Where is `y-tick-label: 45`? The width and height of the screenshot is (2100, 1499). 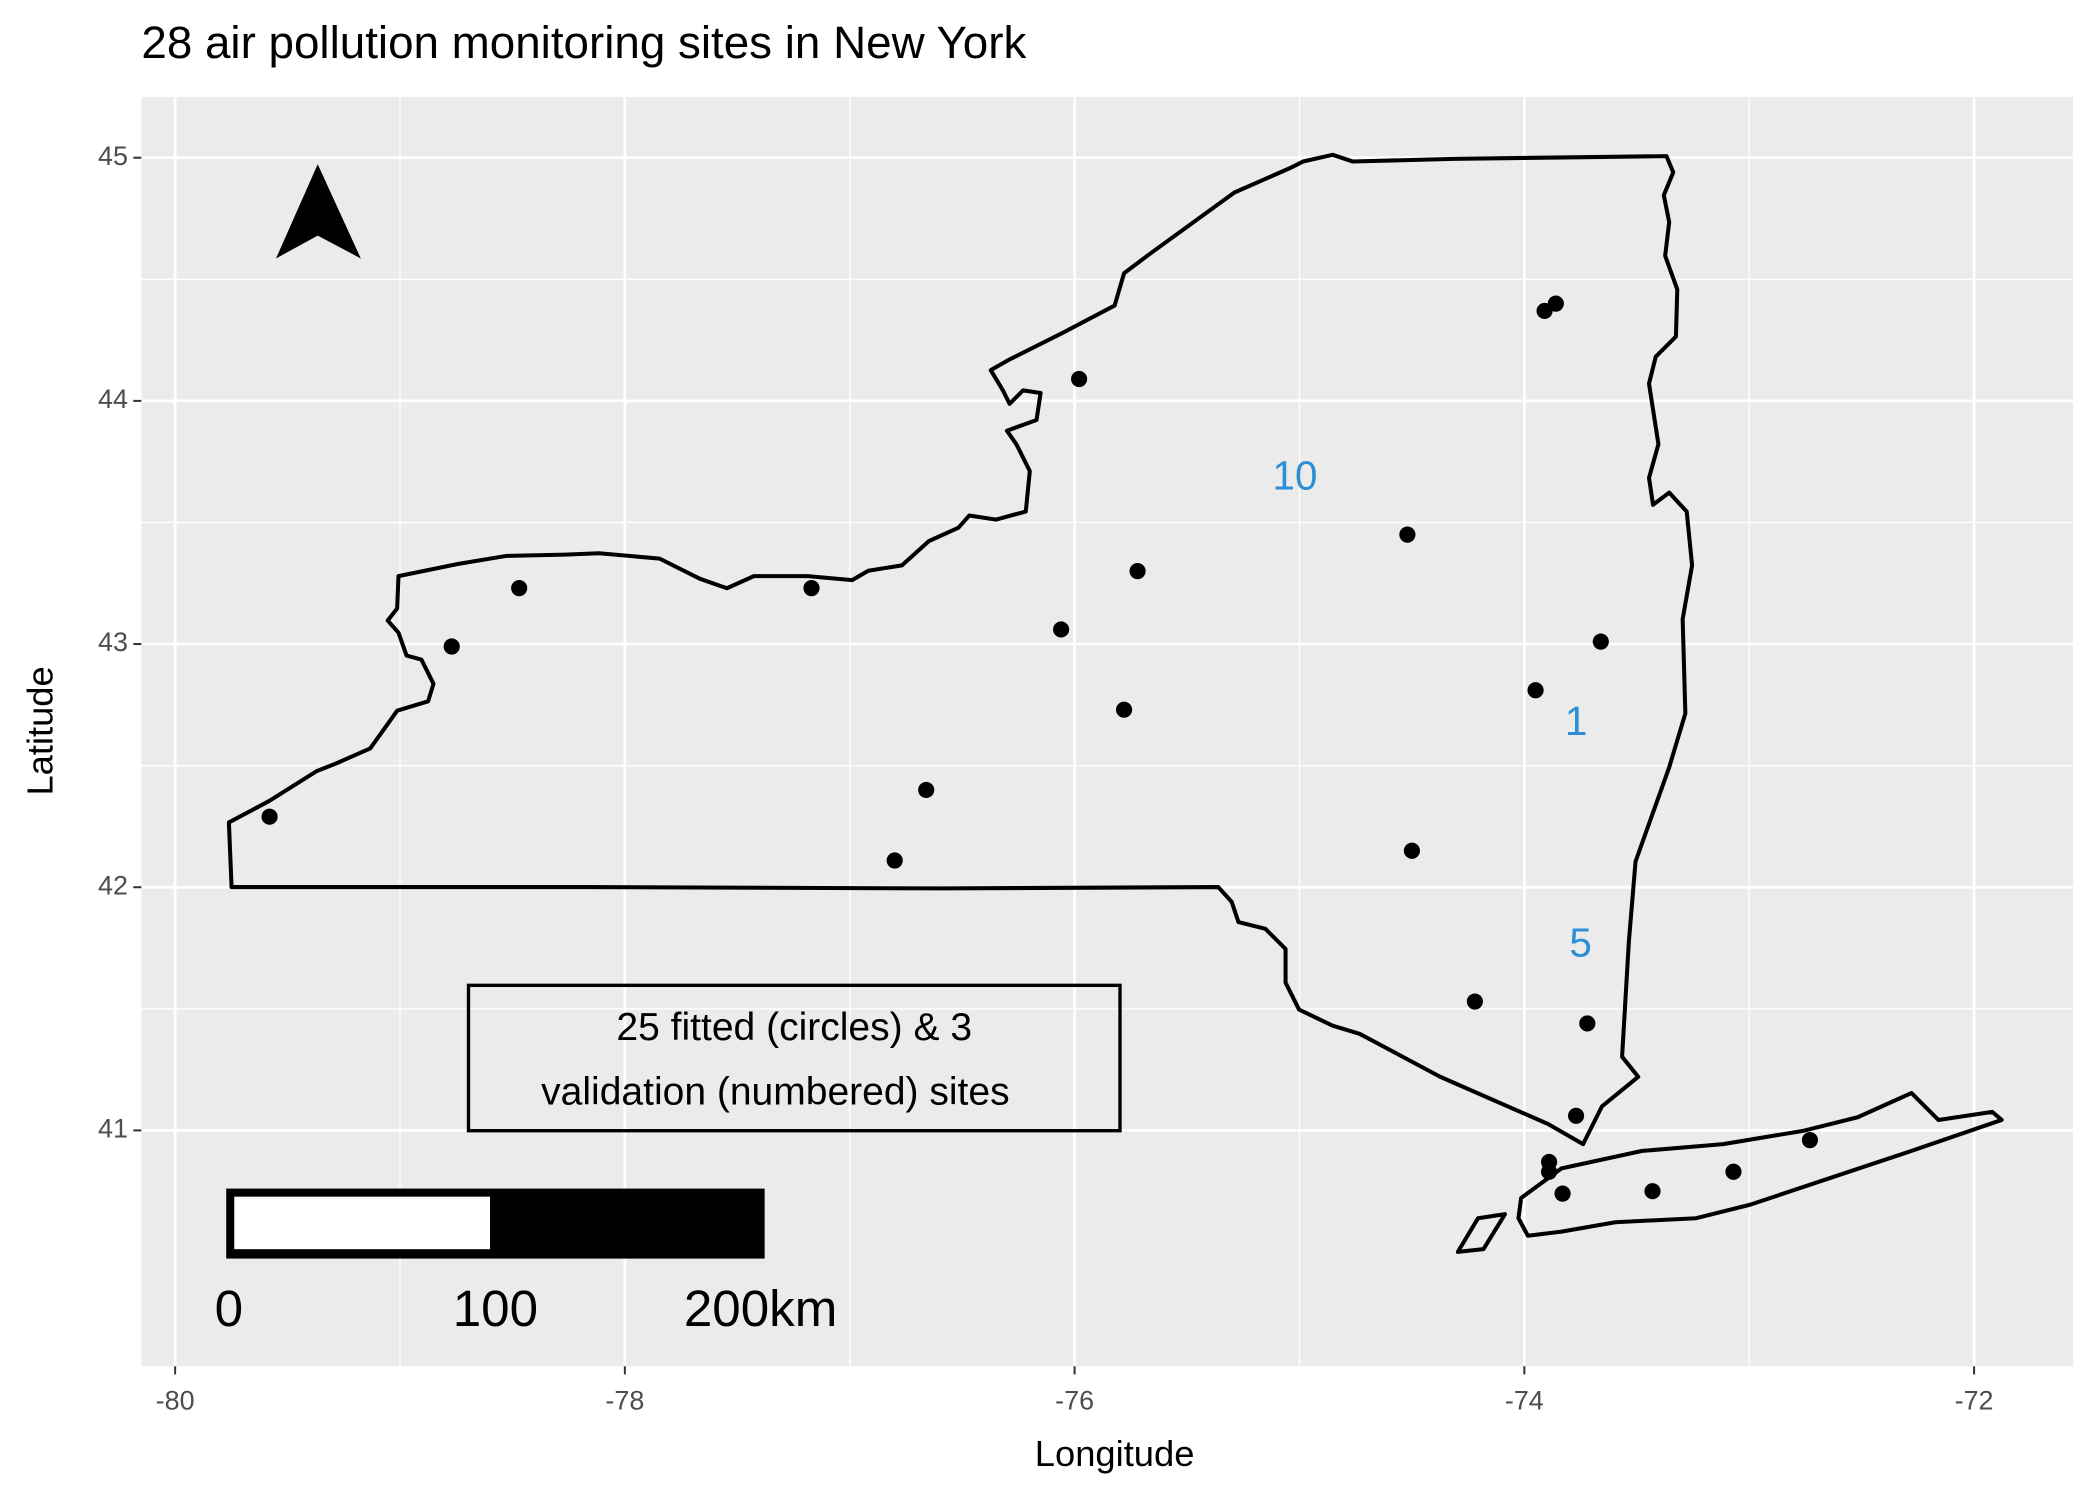
y-tick-label: 45 is located at coordinates (113, 156).